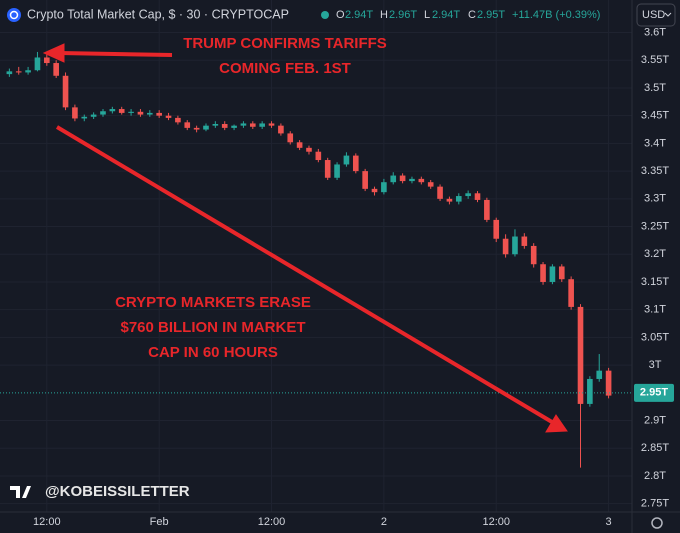  What do you see at coordinates (285, 43) in the screenshot?
I see `annotation: TRUMP CONFIRMS TARIFFS` at bounding box center [285, 43].